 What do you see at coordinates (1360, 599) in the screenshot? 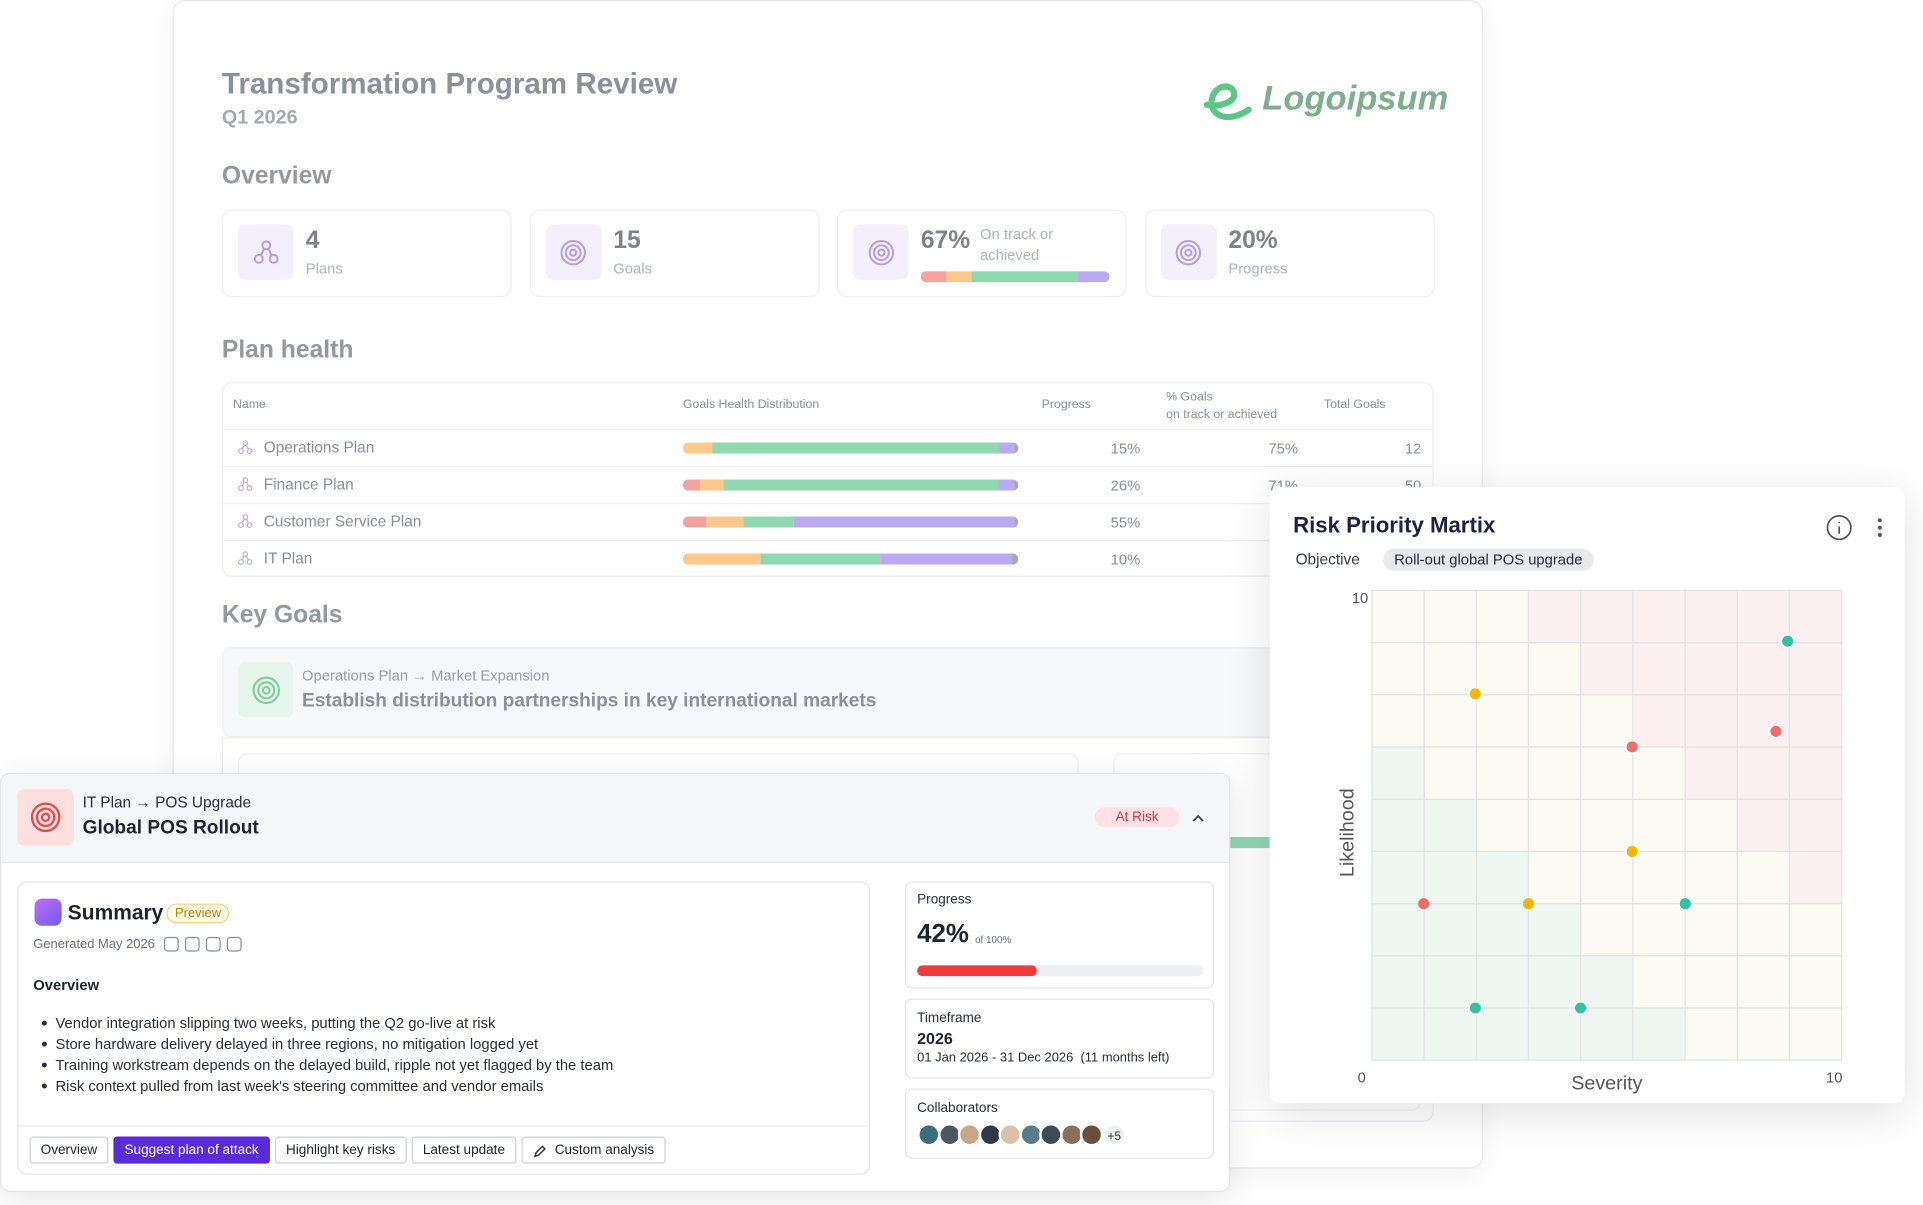
I see `y-tick-label: 10` at bounding box center [1360, 599].